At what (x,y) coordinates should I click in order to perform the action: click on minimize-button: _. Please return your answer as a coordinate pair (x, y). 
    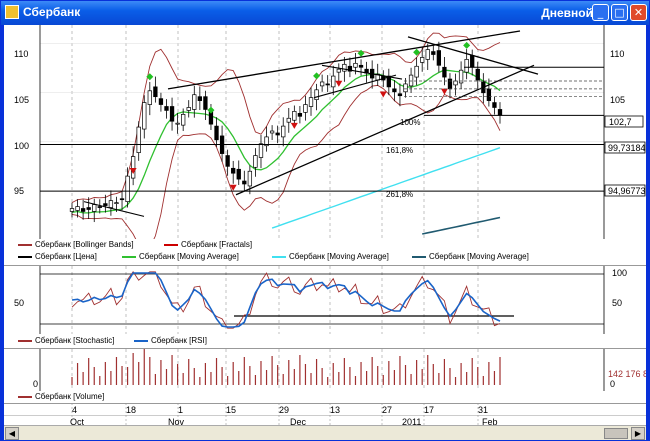
    Looking at the image, I should click on (600, 12).